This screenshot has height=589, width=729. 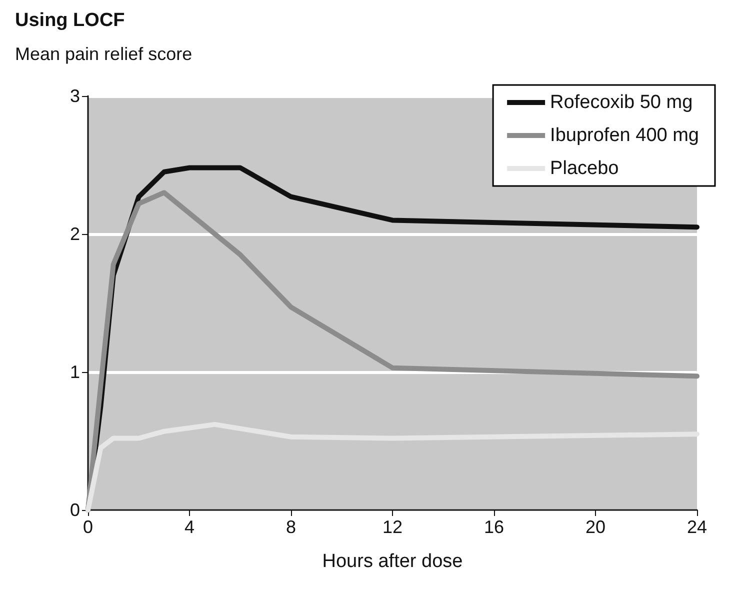 What do you see at coordinates (75, 372) in the screenshot?
I see `y-tick-label: 1` at bounding box center [75, 372].